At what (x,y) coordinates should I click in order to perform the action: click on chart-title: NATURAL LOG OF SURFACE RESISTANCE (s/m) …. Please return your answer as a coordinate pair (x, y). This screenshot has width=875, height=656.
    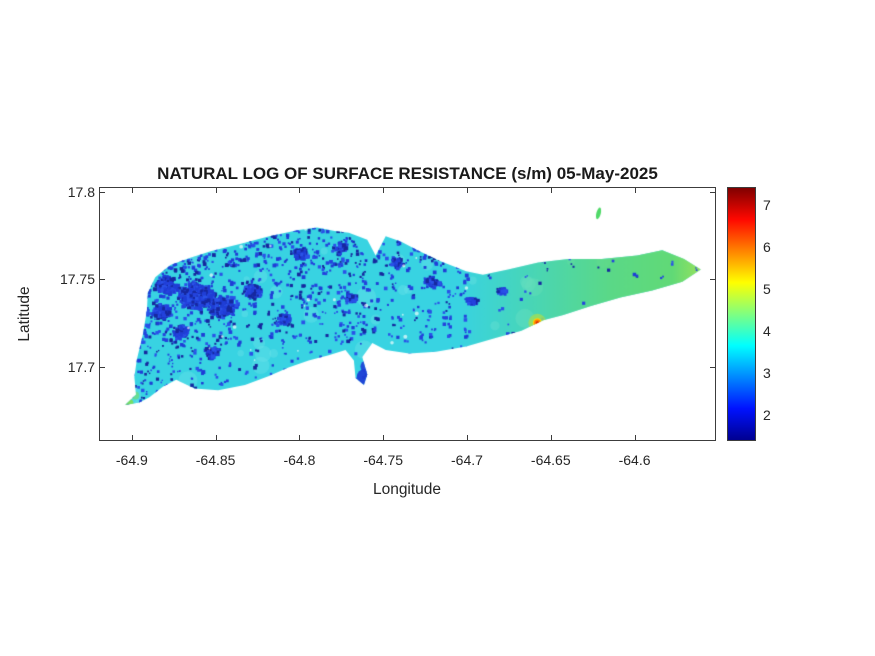
    Looking at the image, I should click on (407, 173).